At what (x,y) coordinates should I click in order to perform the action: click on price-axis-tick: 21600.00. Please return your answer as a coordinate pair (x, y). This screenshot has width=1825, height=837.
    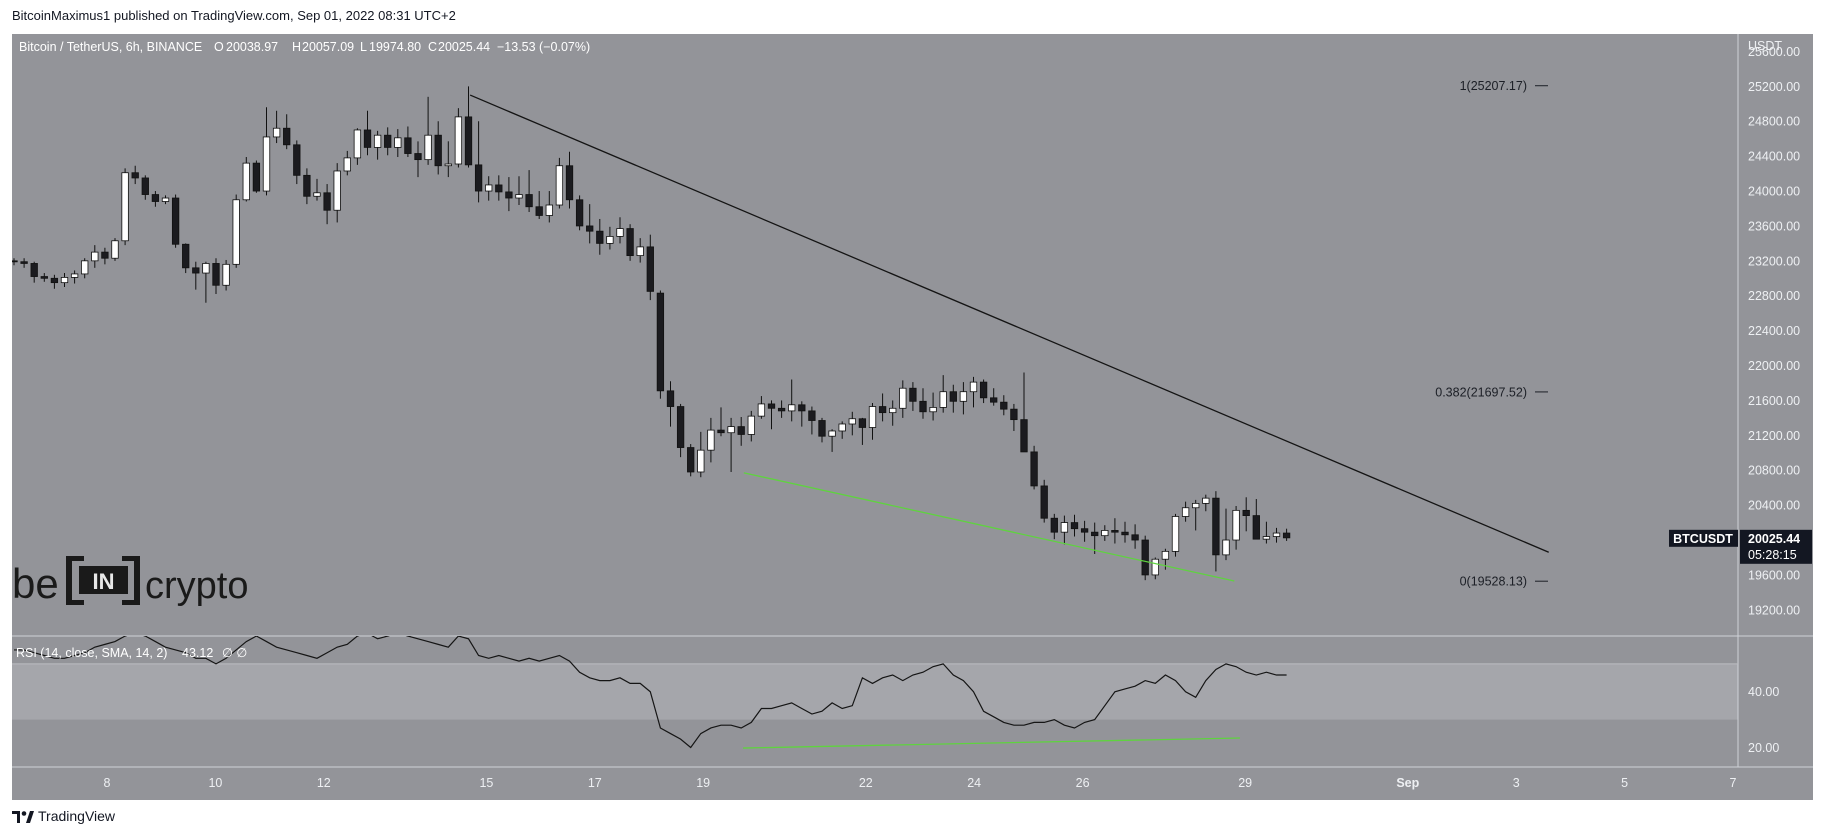
    Looking at the image, I should click on (1774, 401).